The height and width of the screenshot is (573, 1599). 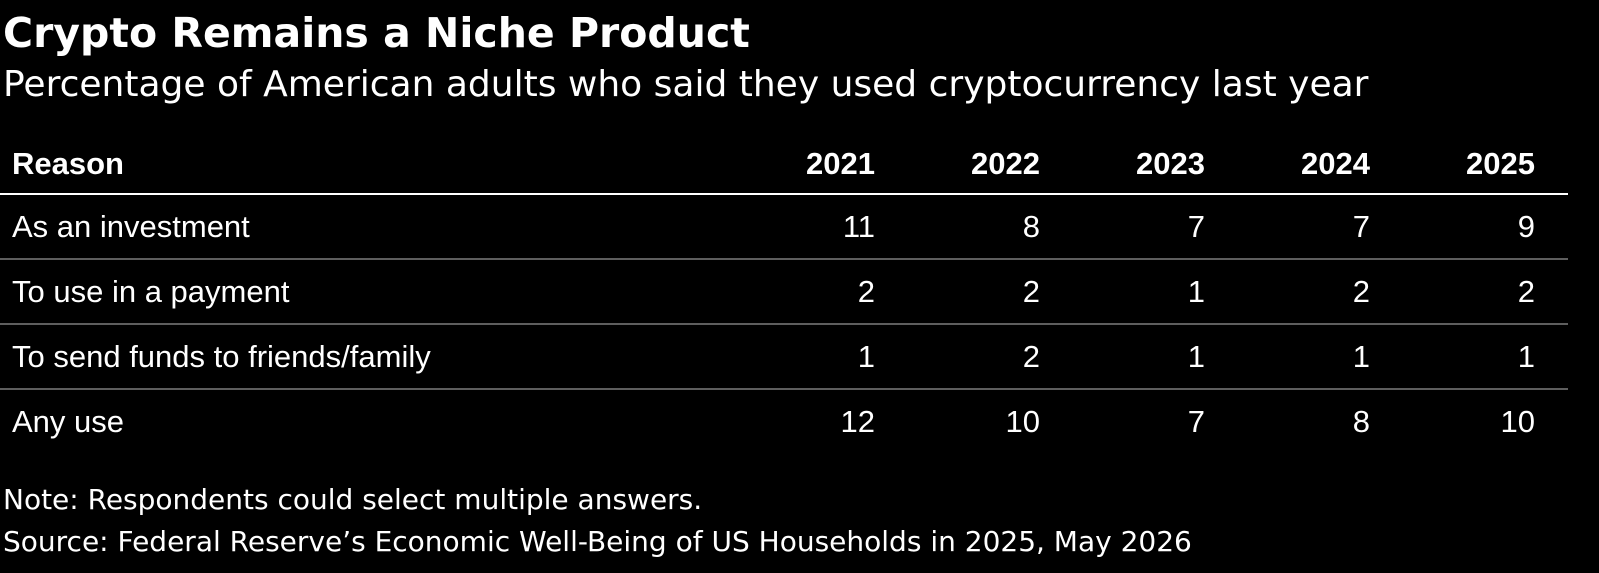 What do you see at coordinates (354, 357) in the screenshot?
I see `row-label: To send funds to friends/family` at bounding box center [354, 357].